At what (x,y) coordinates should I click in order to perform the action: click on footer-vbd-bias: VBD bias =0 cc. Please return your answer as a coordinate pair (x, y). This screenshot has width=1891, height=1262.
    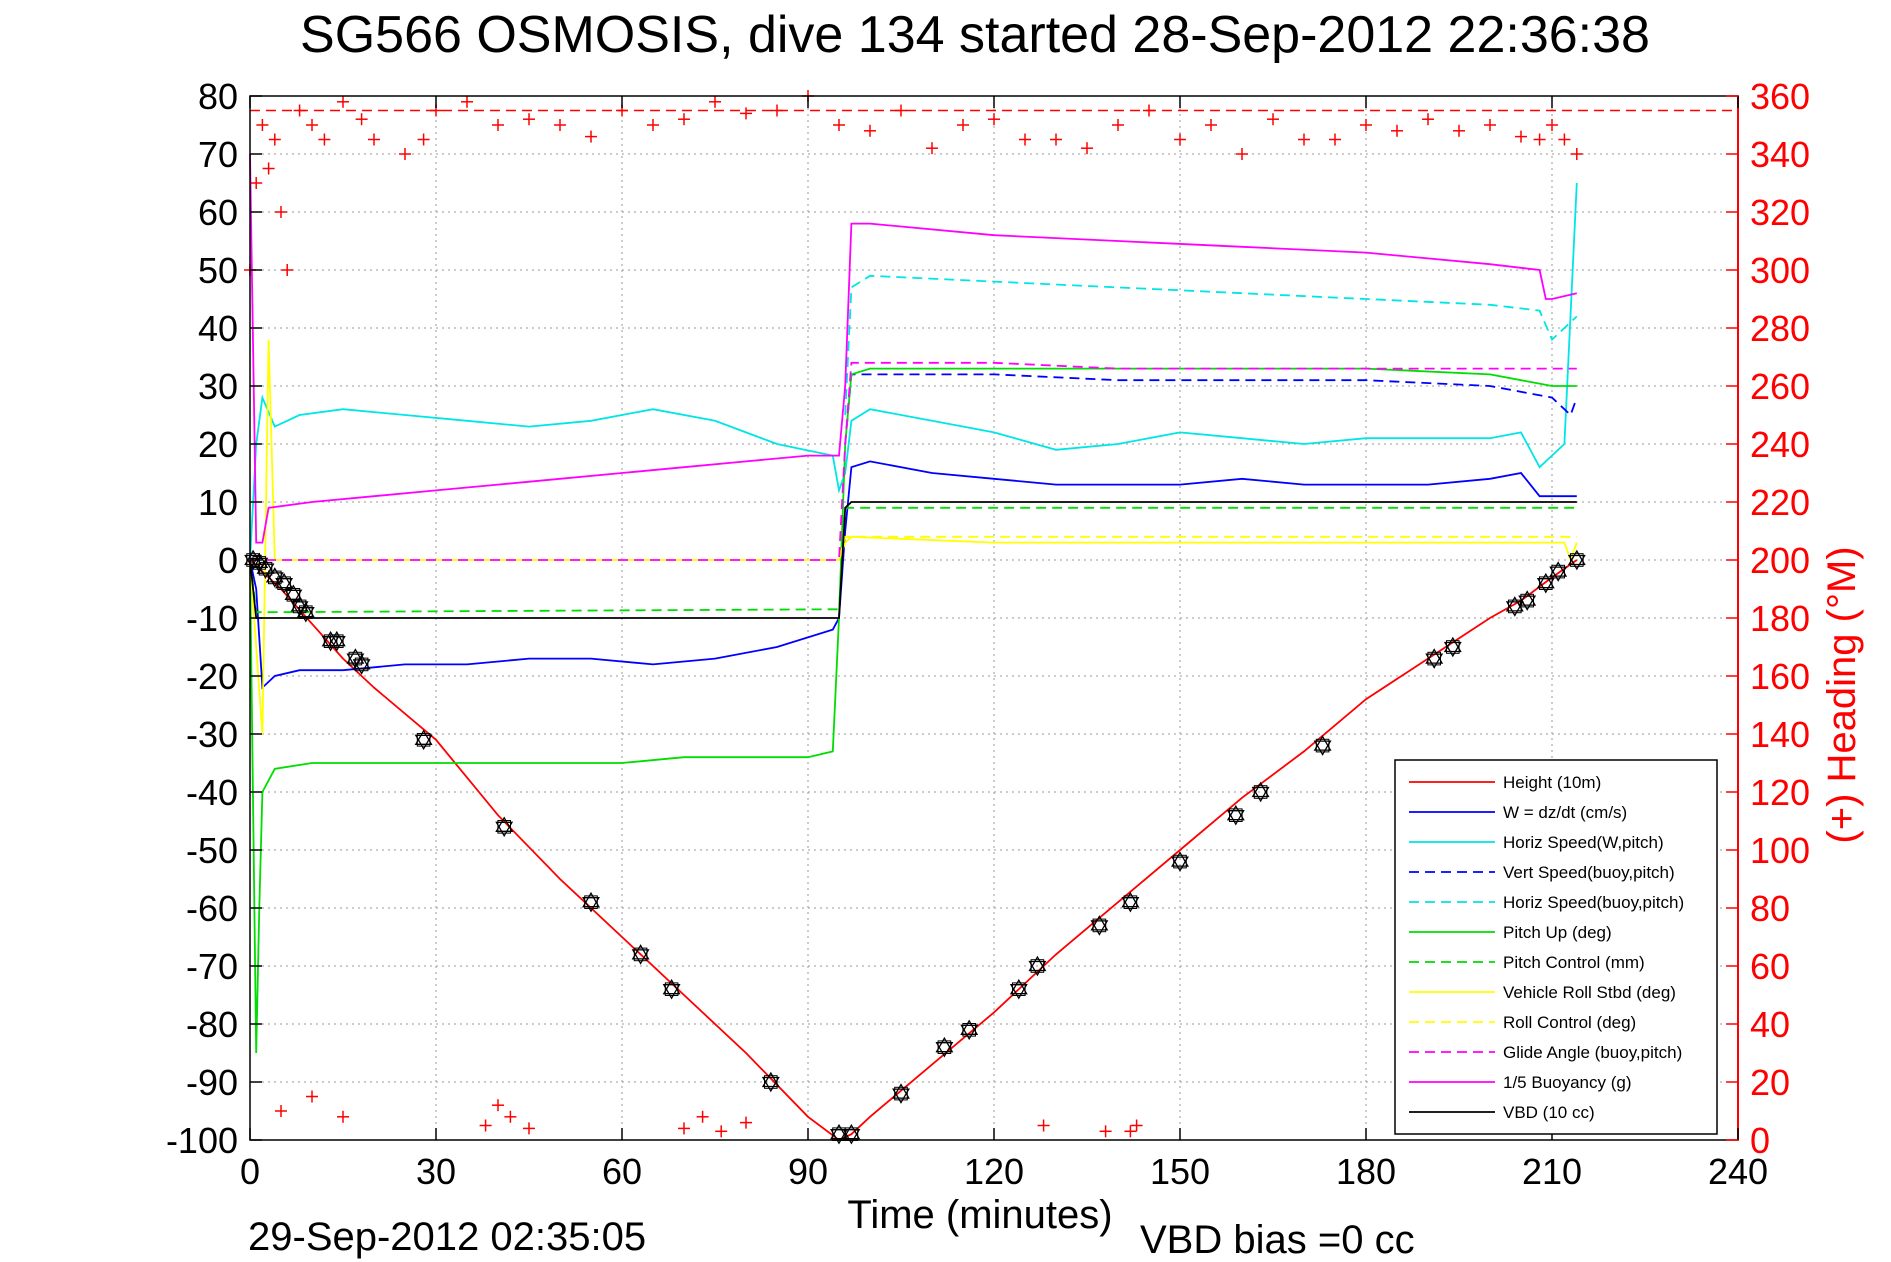
    Looking at the image, I should click on (1277, 1240).